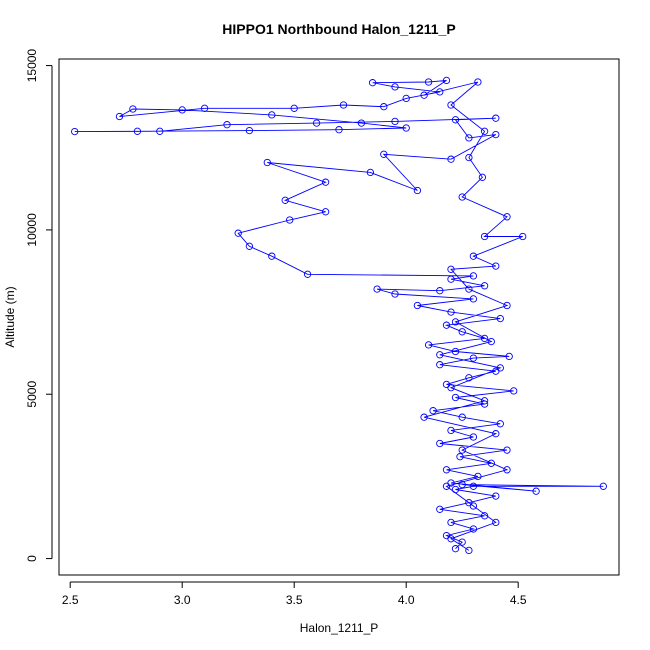 This screenshot has width=650, height=650. What do you see at coordinates (406, 600) in the screenshot?
I see `x-tick-label: 4.0` at bounding box center [406, 600].